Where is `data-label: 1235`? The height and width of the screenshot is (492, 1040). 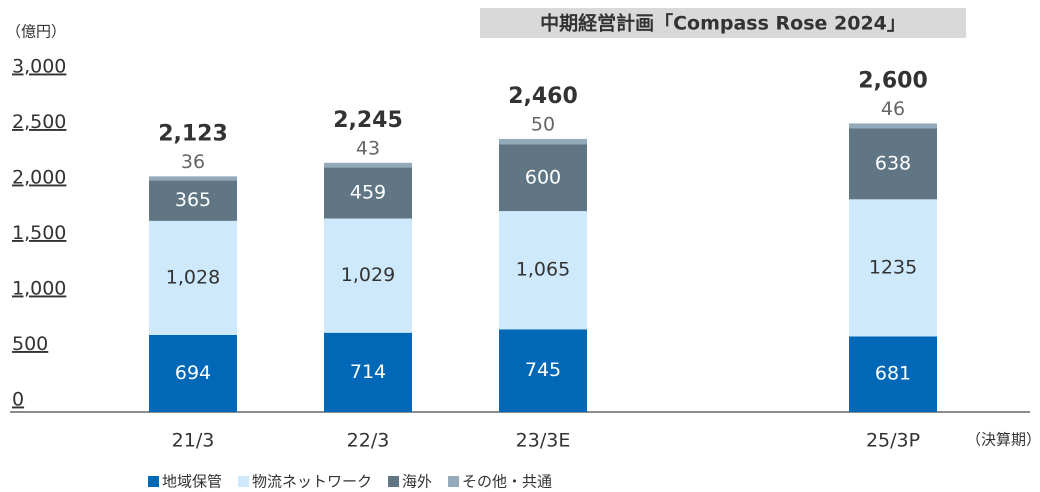 data-label: 1235 is located at coordinates (893, 267).